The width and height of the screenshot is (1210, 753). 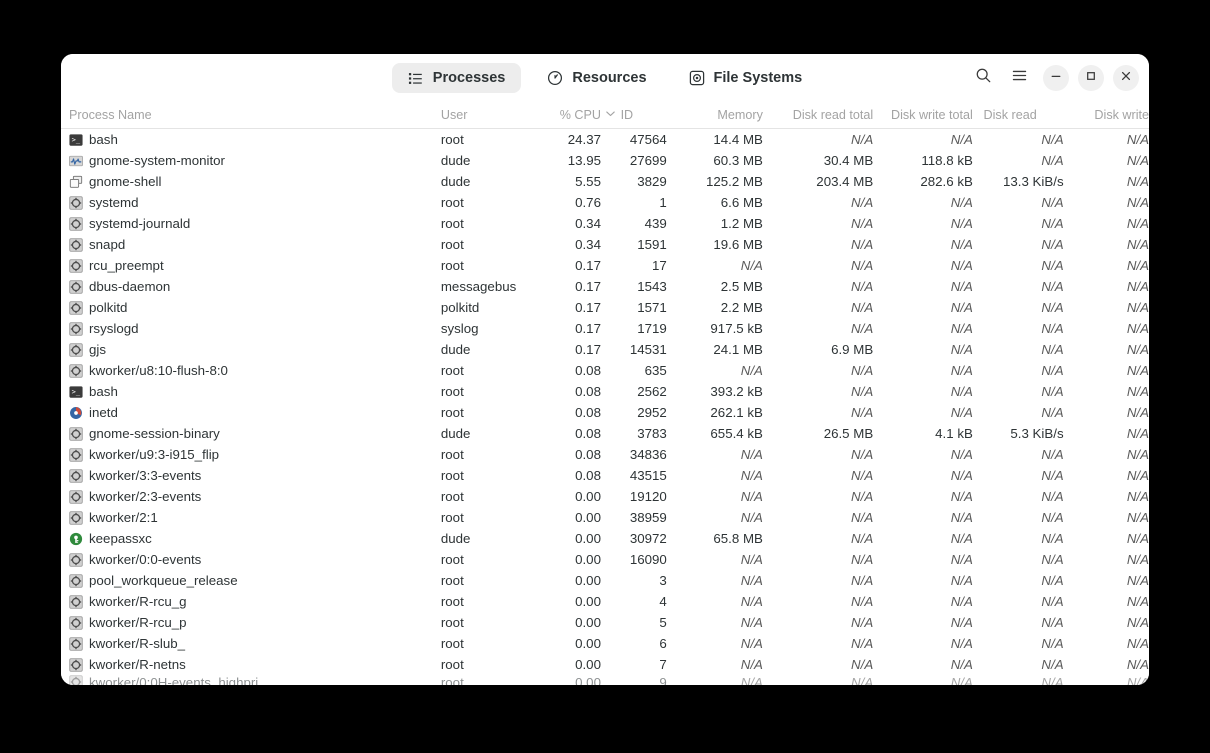 I want to click on table-row: kworker/R-rcu_p root 0.00 5 N/A N/A N/A N/A N/A, so click(x=605, y=622).